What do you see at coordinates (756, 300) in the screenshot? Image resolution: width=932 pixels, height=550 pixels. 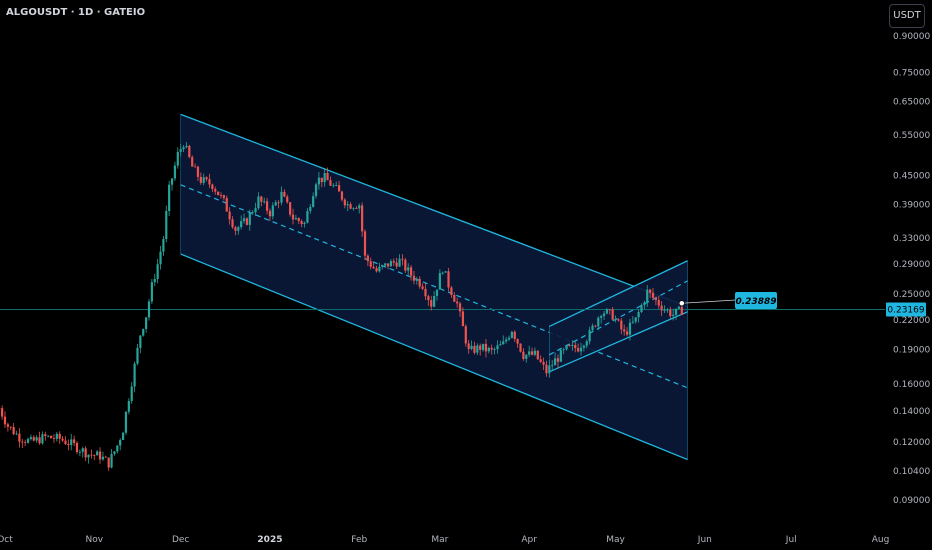 I see `annotation-label-box` at bounding box center [756, 300].